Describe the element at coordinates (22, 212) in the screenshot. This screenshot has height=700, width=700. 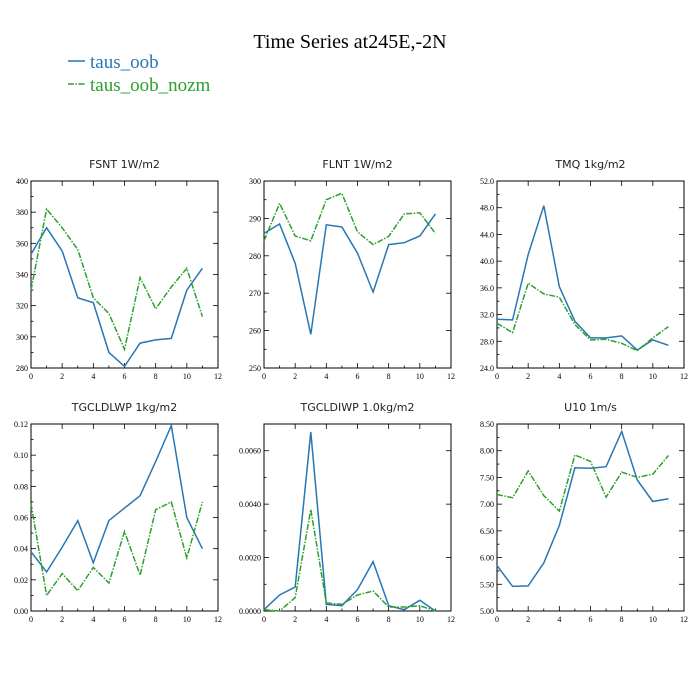
I see `y-tick-label: 380` at that location.